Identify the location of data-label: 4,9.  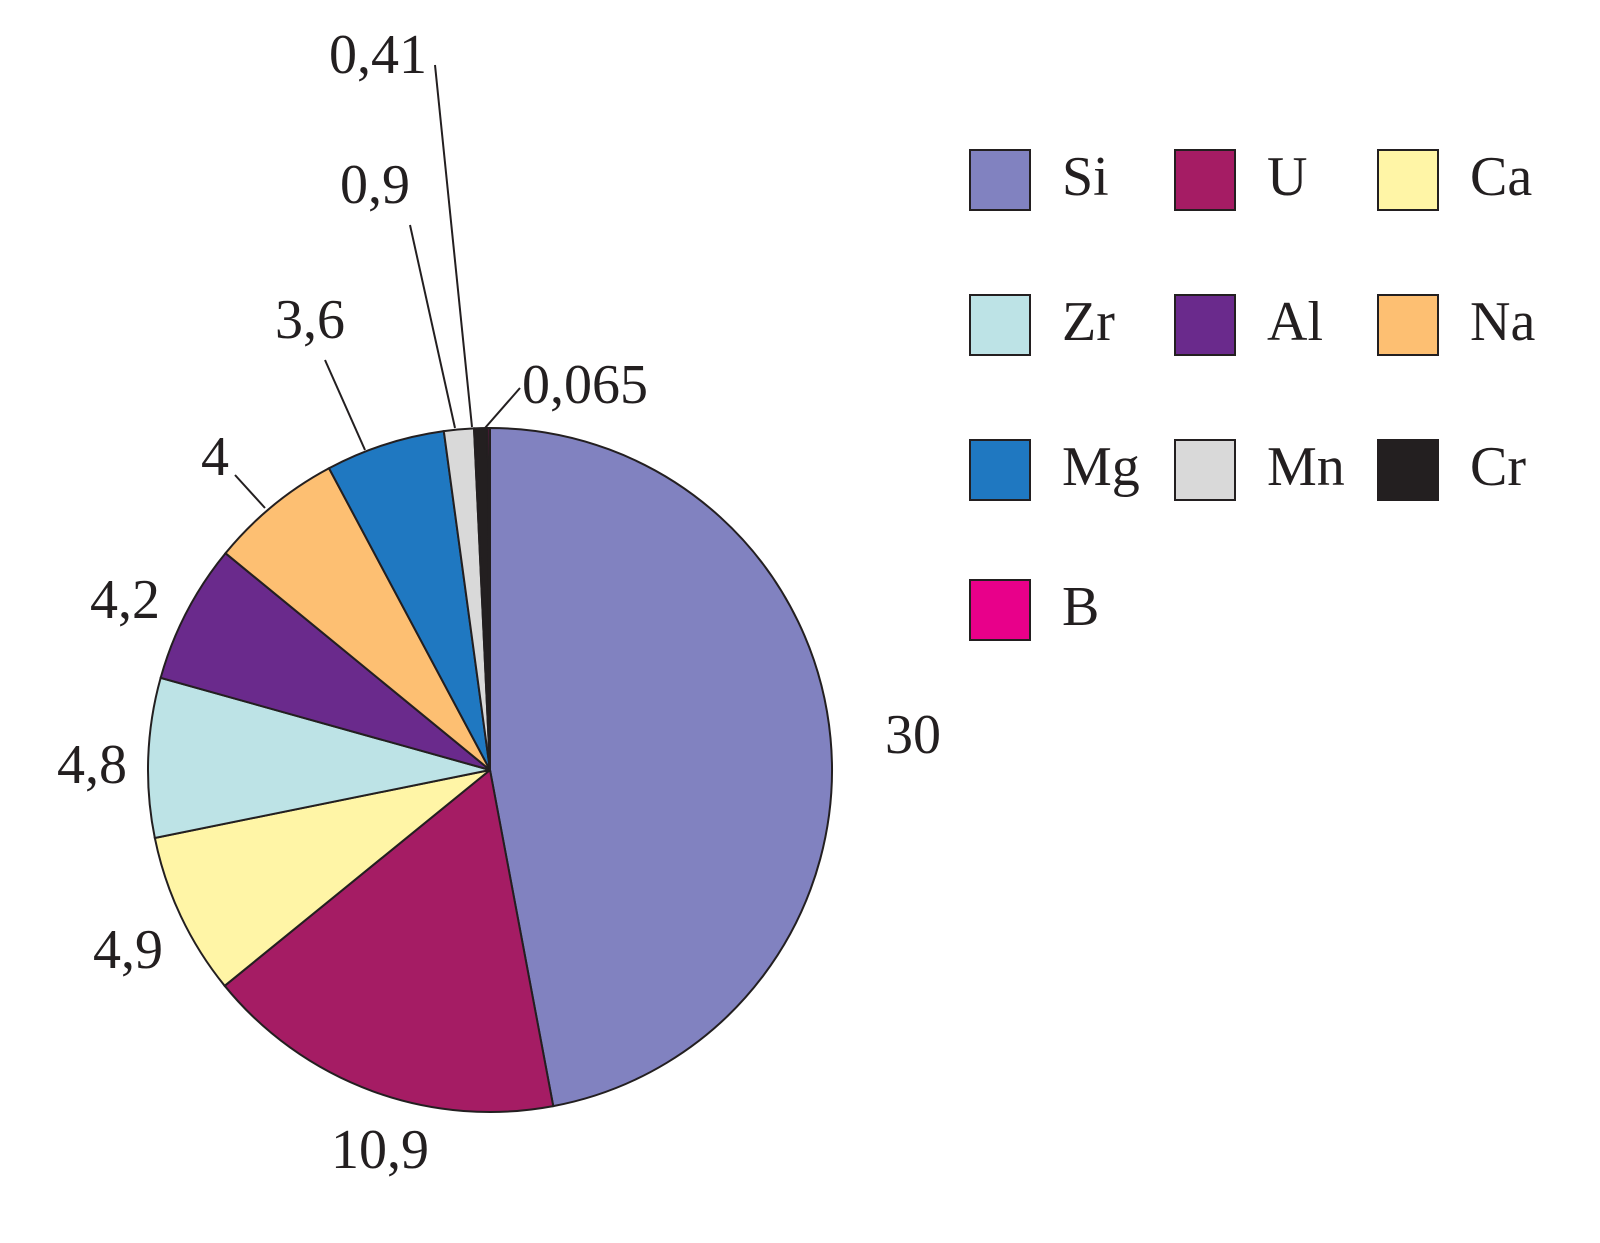
(128, 950).